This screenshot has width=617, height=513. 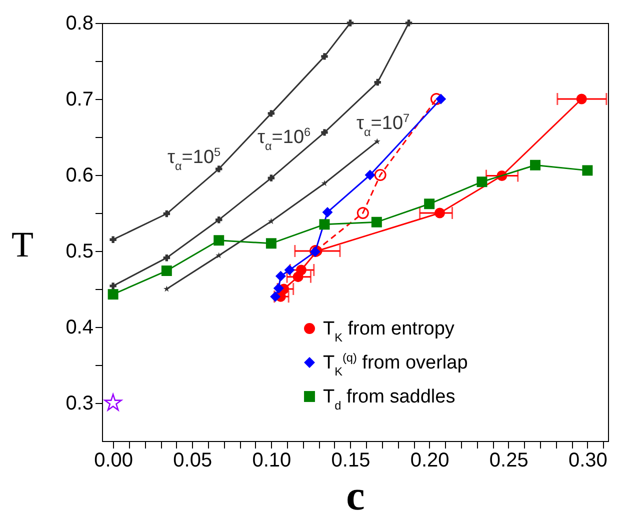 I want to click on x-tick-label: 0.20, so click(x=430, y=461).